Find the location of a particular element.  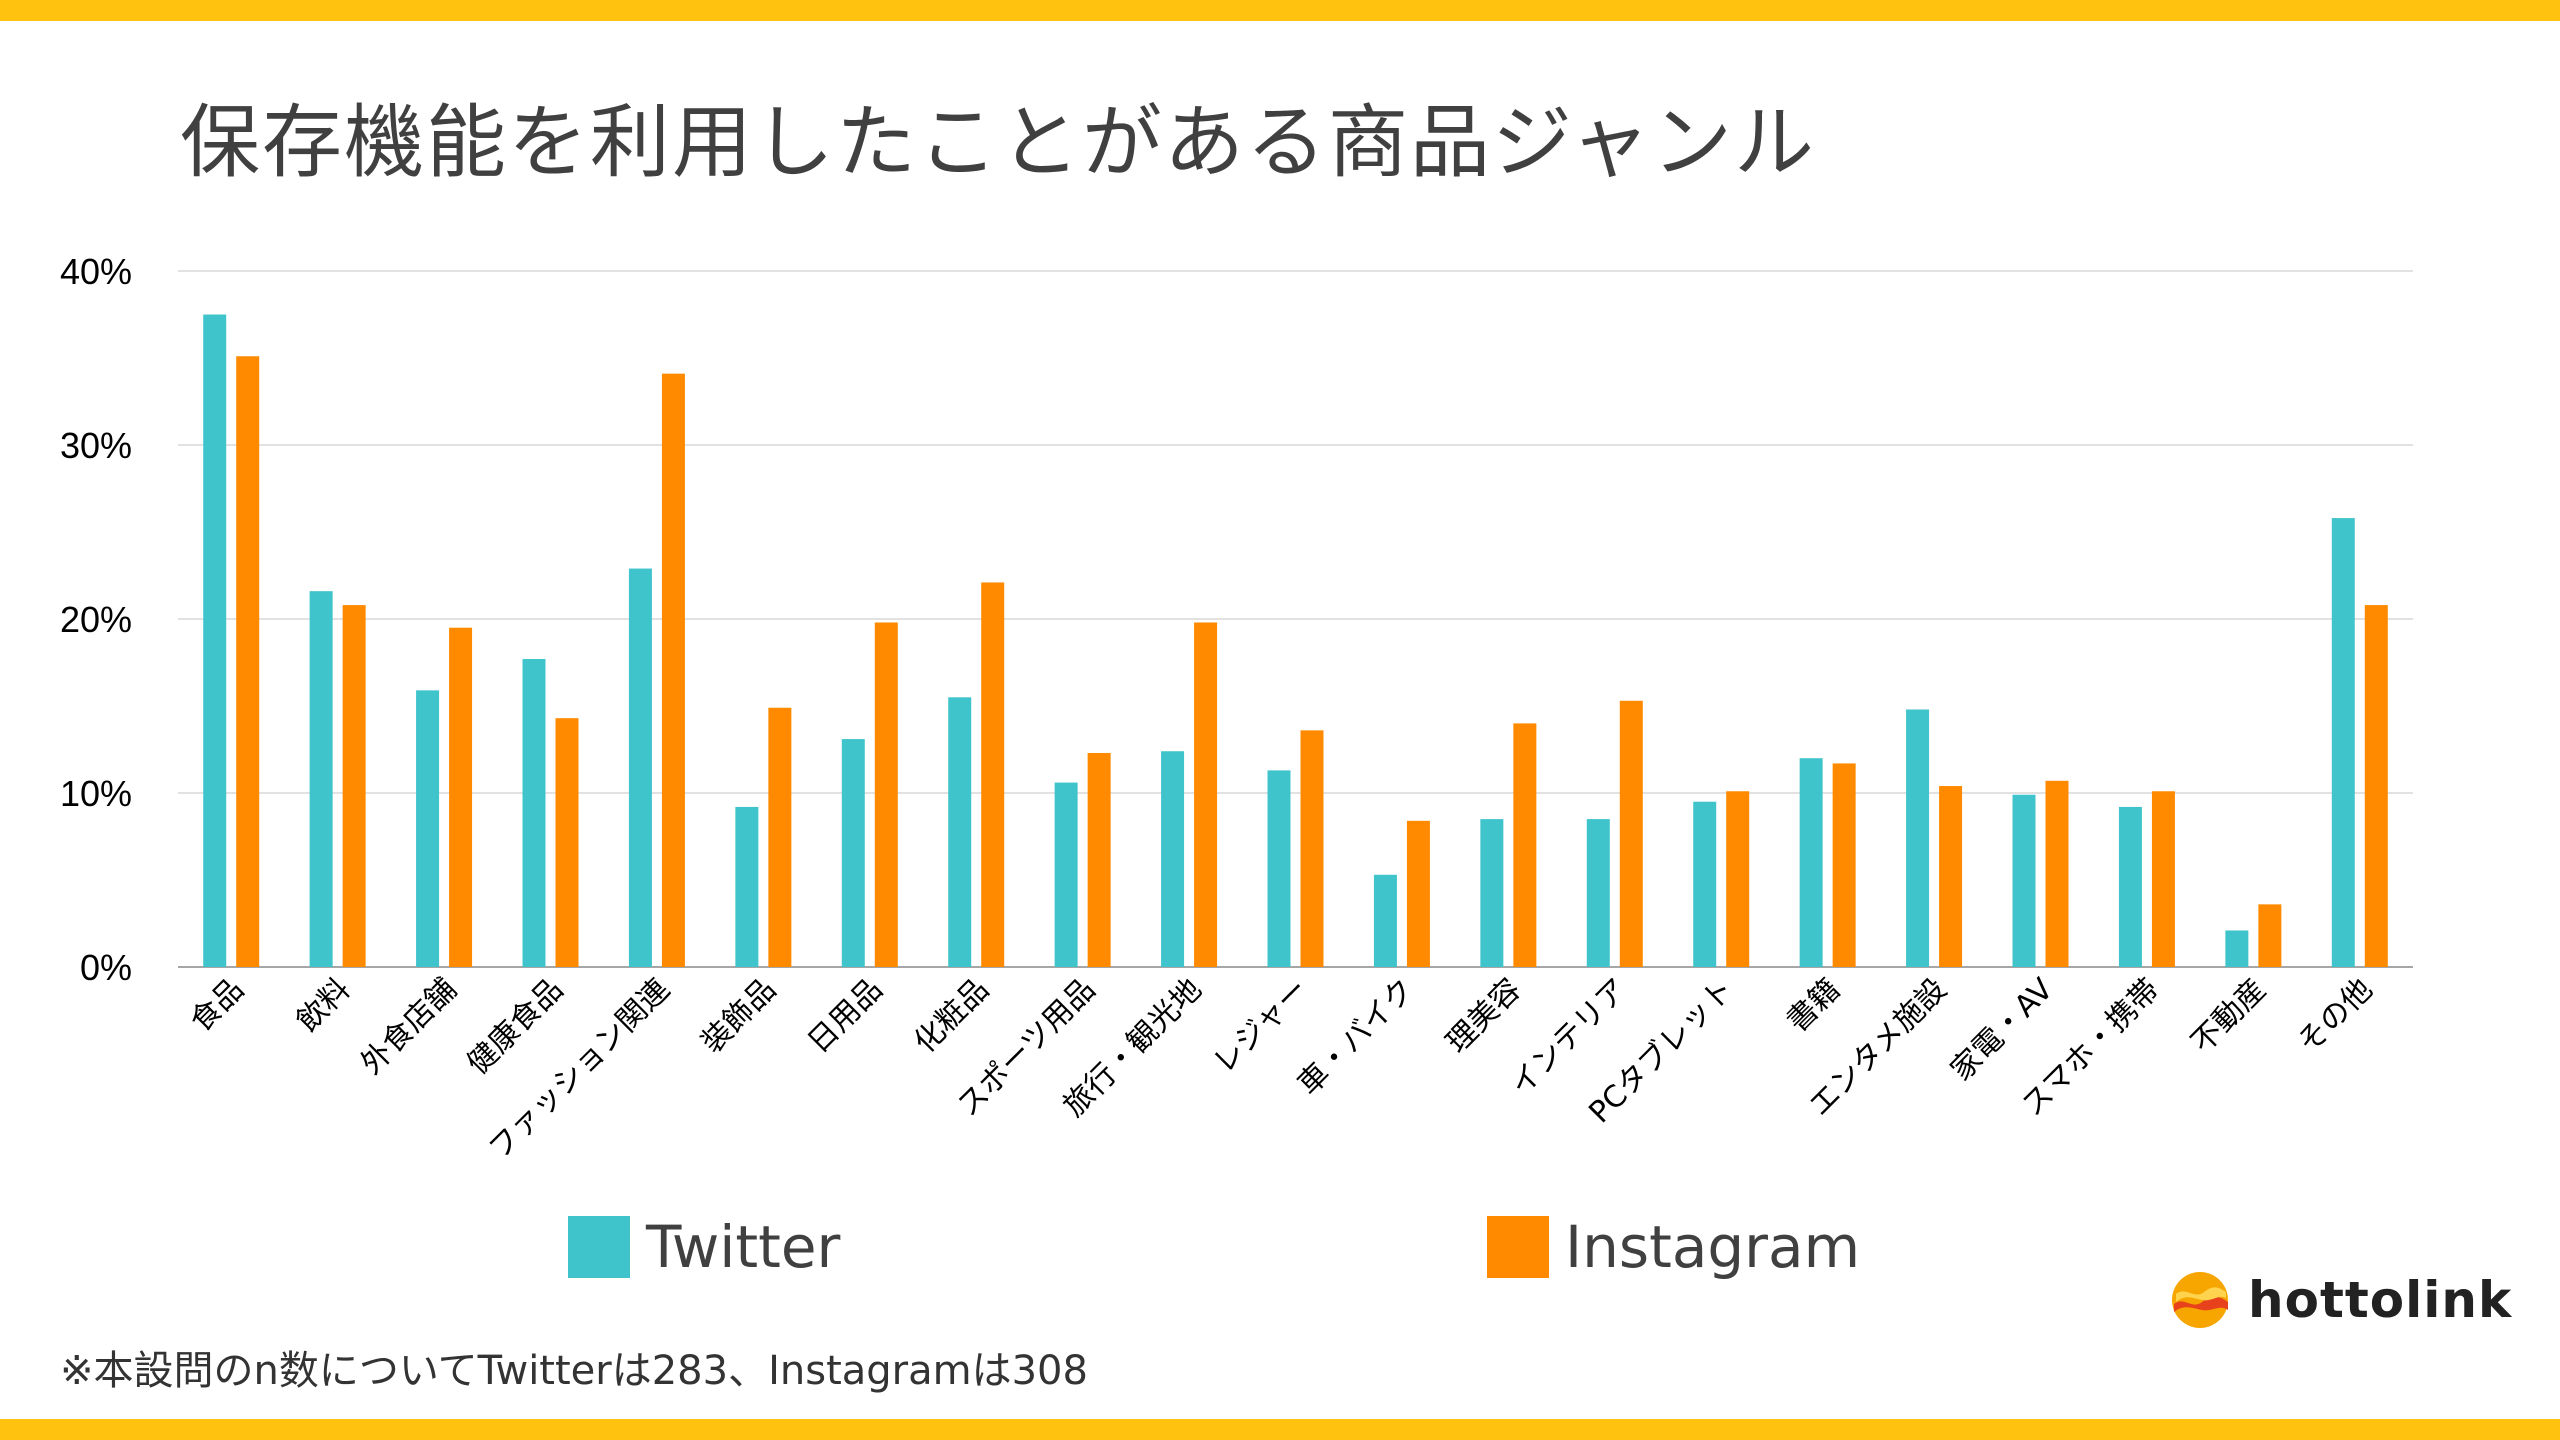

x-tick-label-group: 化粧品 is located at coordinates (951, 1016).